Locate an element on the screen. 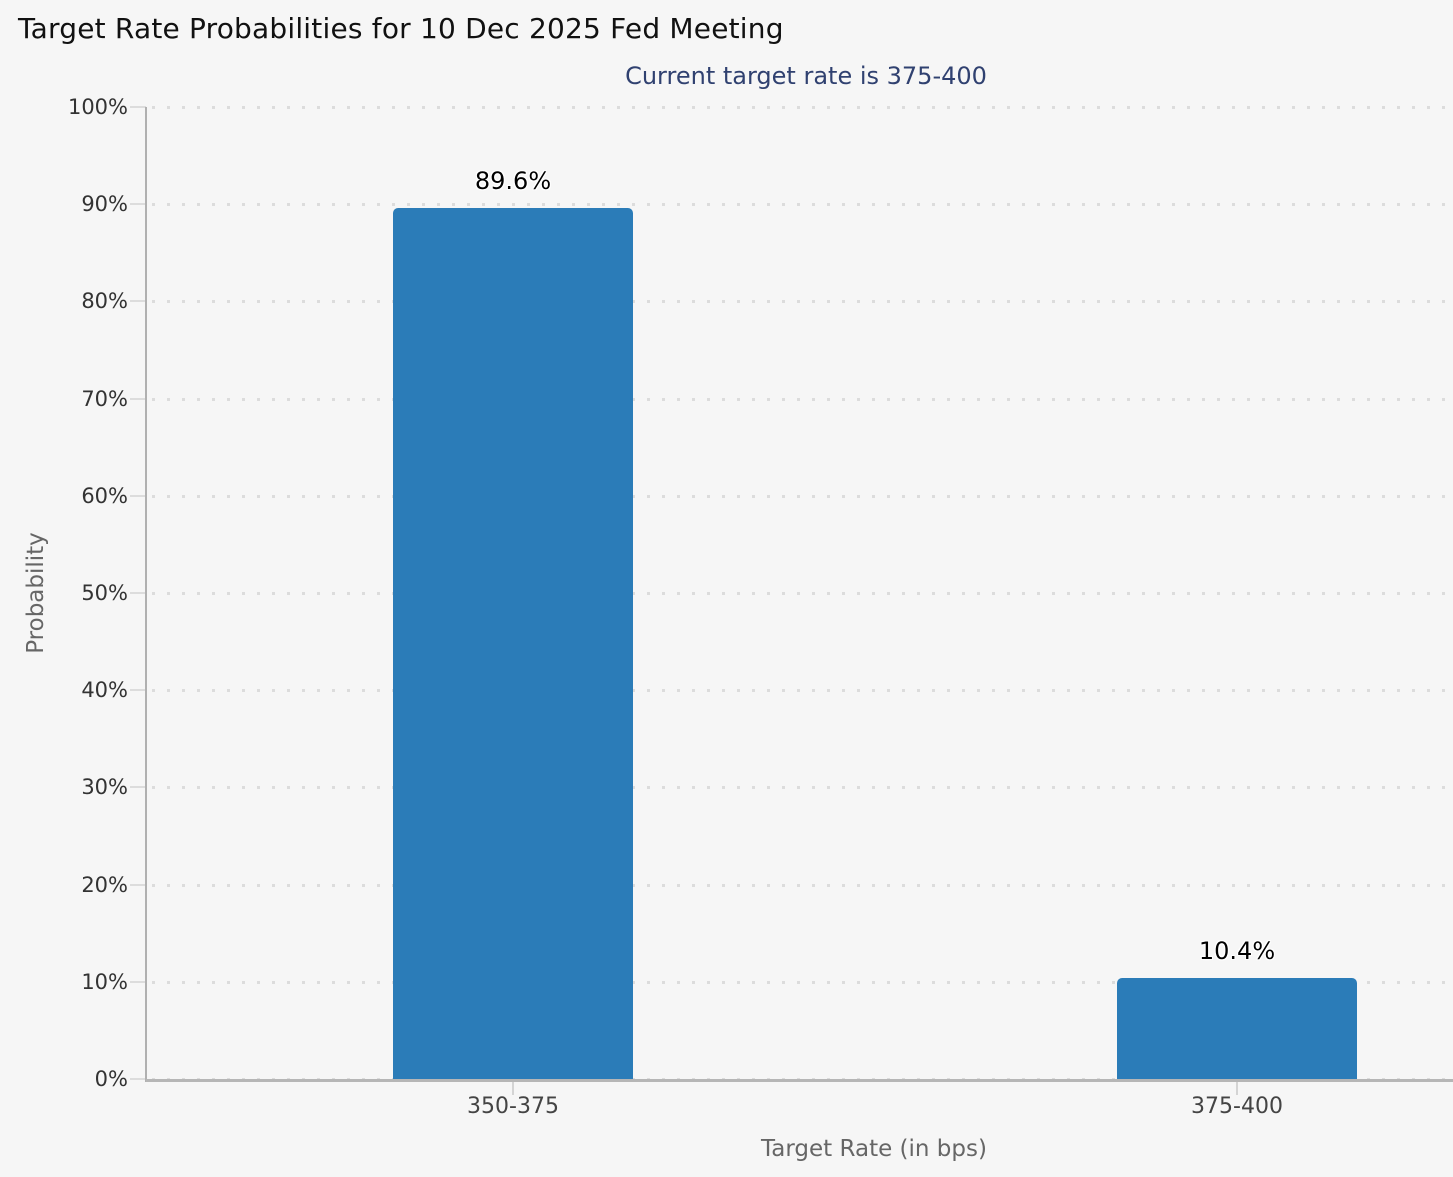  x-axis-title: Target Rate (in bps) is located at coordinates (874, 1149).